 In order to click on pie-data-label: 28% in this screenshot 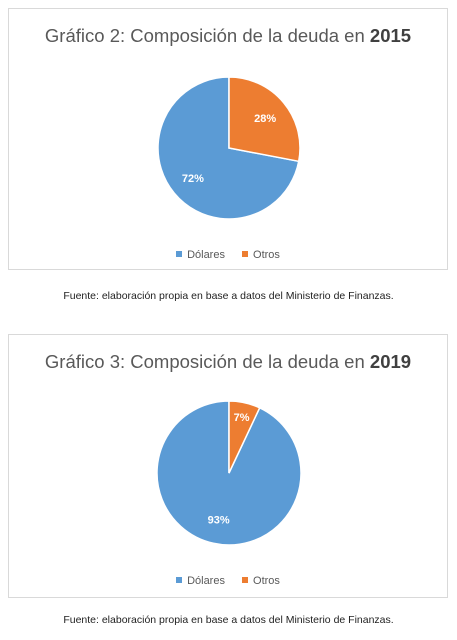, I will do `click(265, 119)`.